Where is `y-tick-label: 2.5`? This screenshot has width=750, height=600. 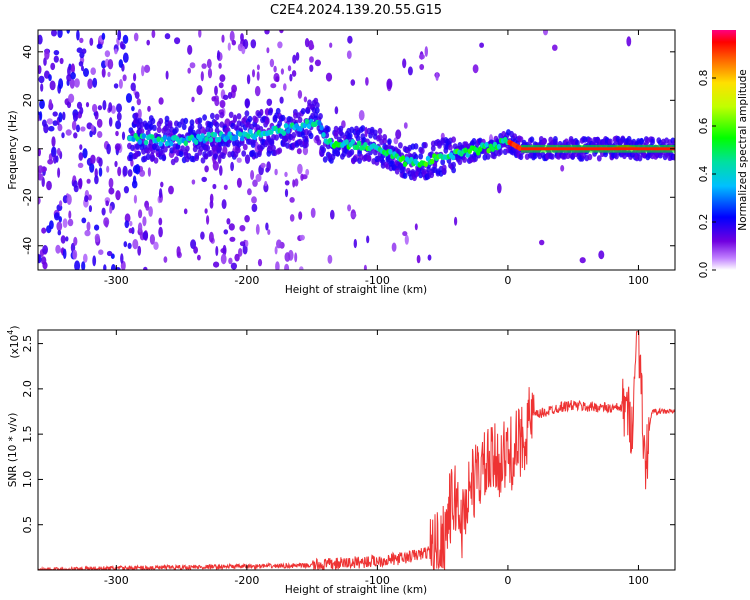 y-tick-label: 2.5 is located at coordinates (27, 344).